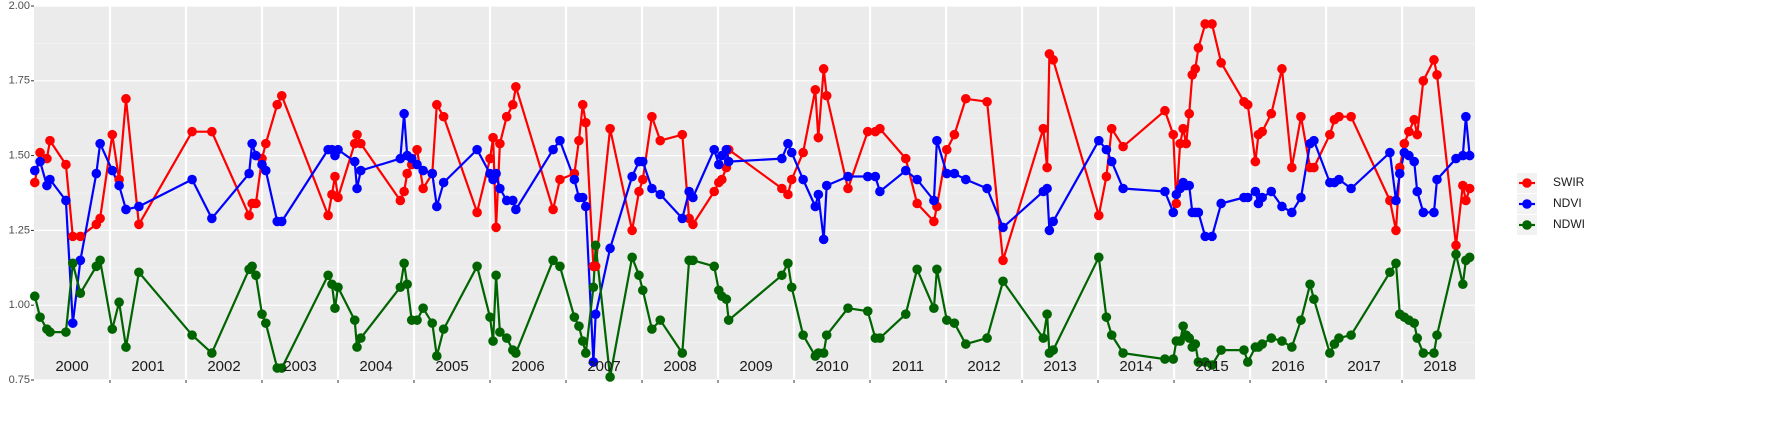 The image size is (1773, 442). Describe the element at coordinates (1439, 366) in the screenshot. I see `x-tick-label: 2018` at that location.